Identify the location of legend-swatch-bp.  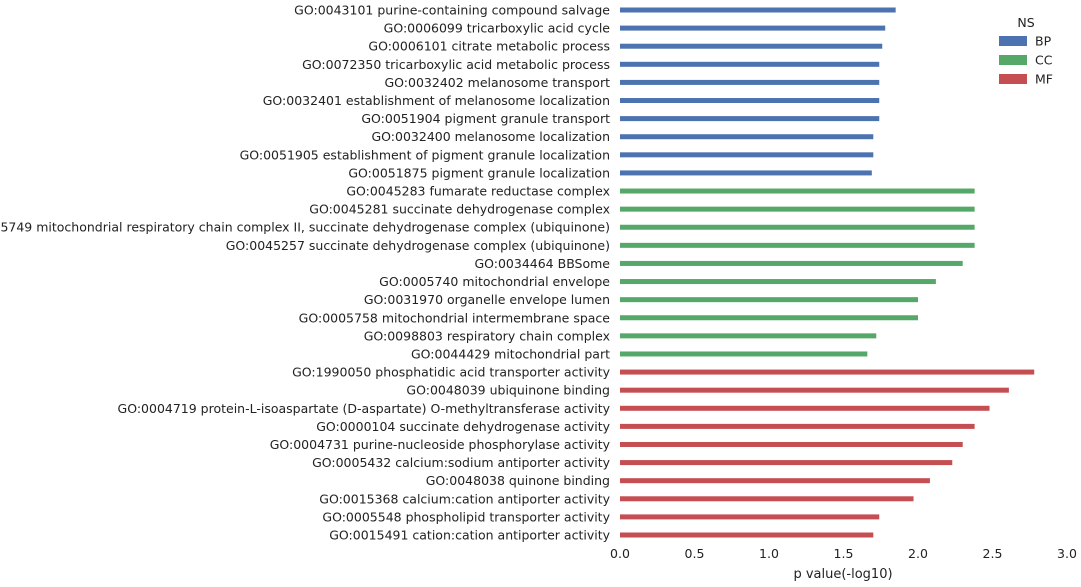
(1013, 41).